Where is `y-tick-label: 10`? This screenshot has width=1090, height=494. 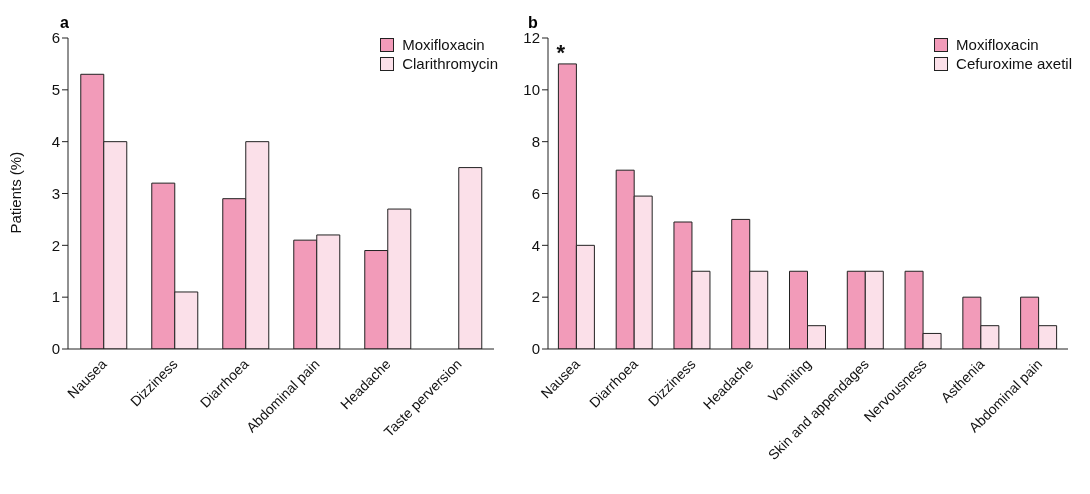
y-tick-label: 10 is located at coordinates (531, 90).